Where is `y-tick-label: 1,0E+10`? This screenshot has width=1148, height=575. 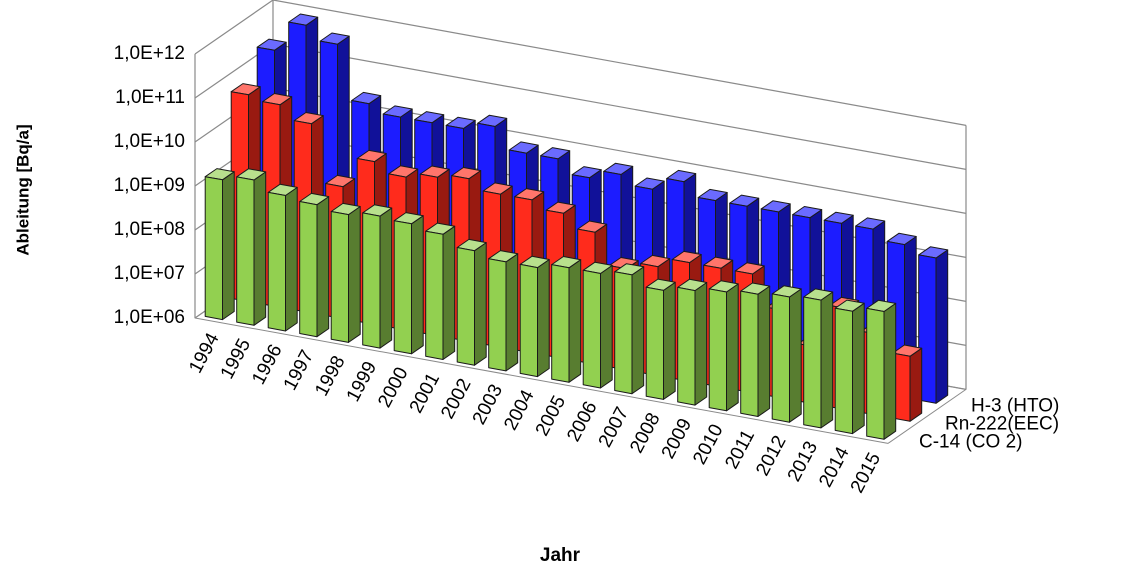
y-tick-label: 1,0E+10 is located at coordinates (149, 141).